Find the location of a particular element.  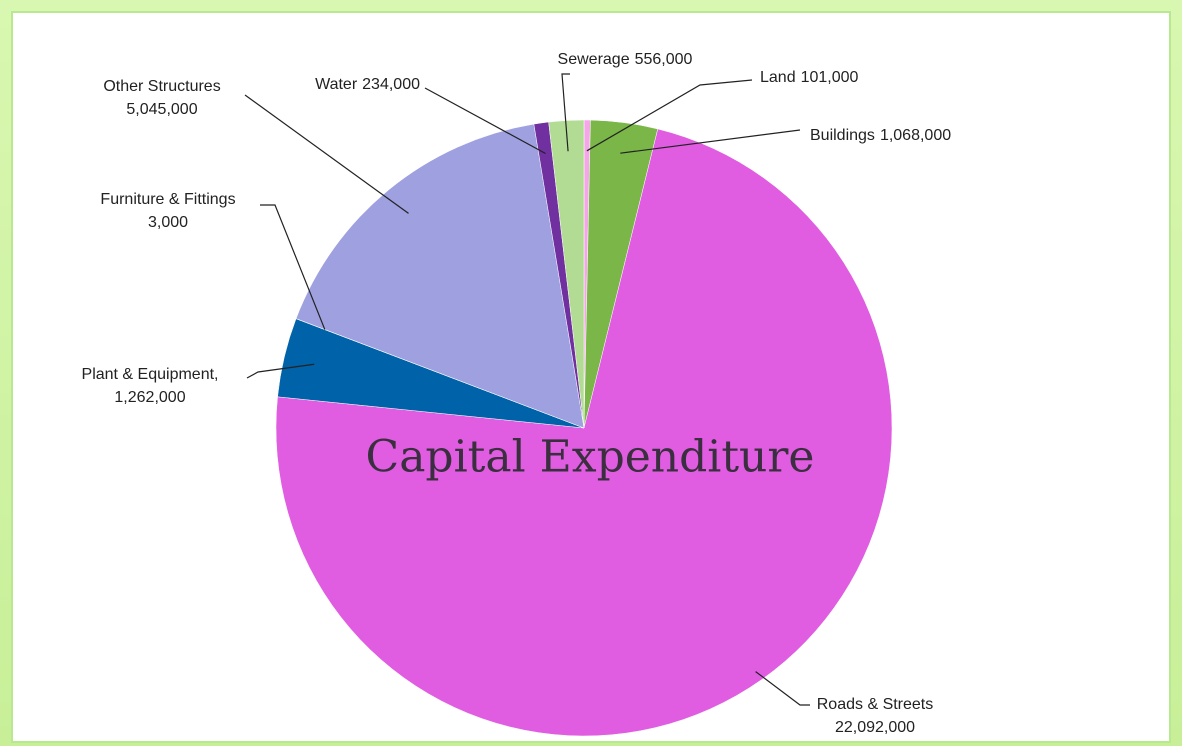

data-label: Land 101,000 is located at coordinates (809, 77).